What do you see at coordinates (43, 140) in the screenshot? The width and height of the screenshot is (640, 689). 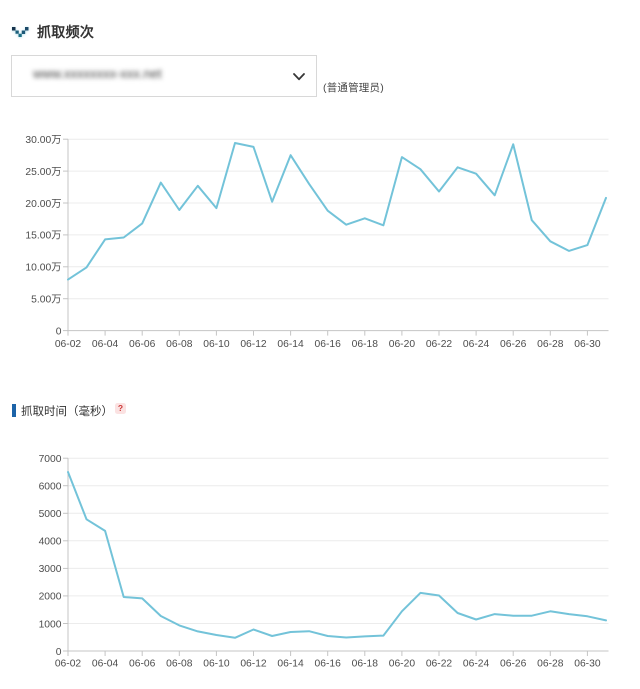 I see `svg-text: 30.00万` at bounding box center [43, 140].